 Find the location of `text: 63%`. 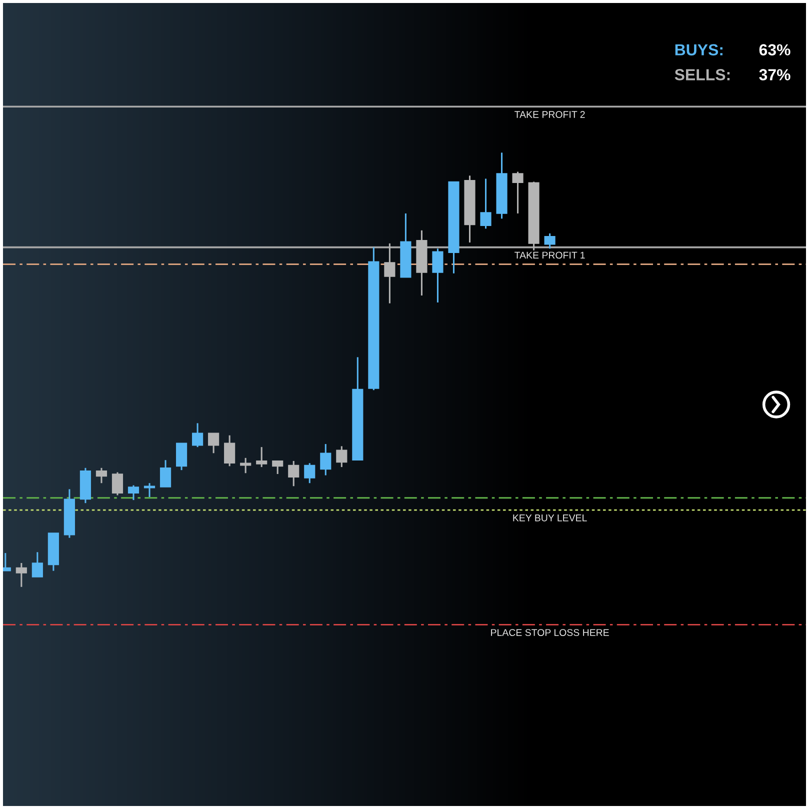

text: 63% is located at coordinates (774, 50).